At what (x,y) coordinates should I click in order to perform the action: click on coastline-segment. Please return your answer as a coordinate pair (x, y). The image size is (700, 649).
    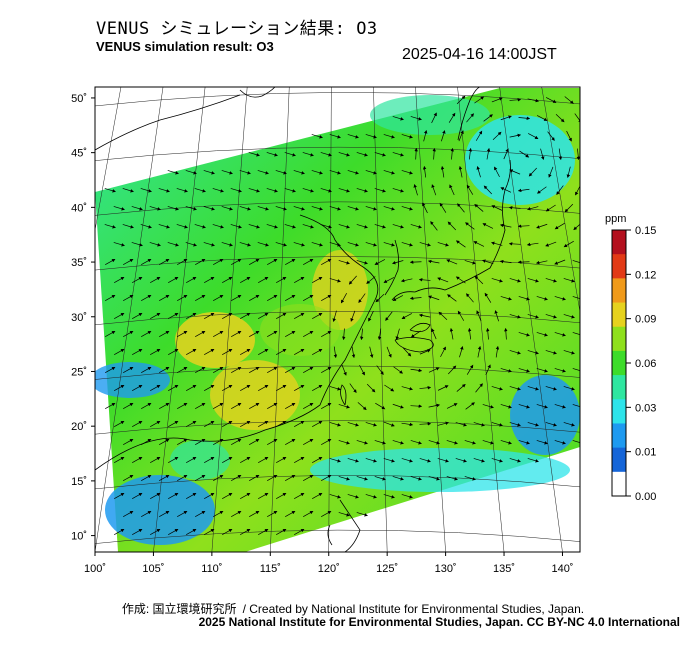
    Looking at the image, I should click on (469, 114).